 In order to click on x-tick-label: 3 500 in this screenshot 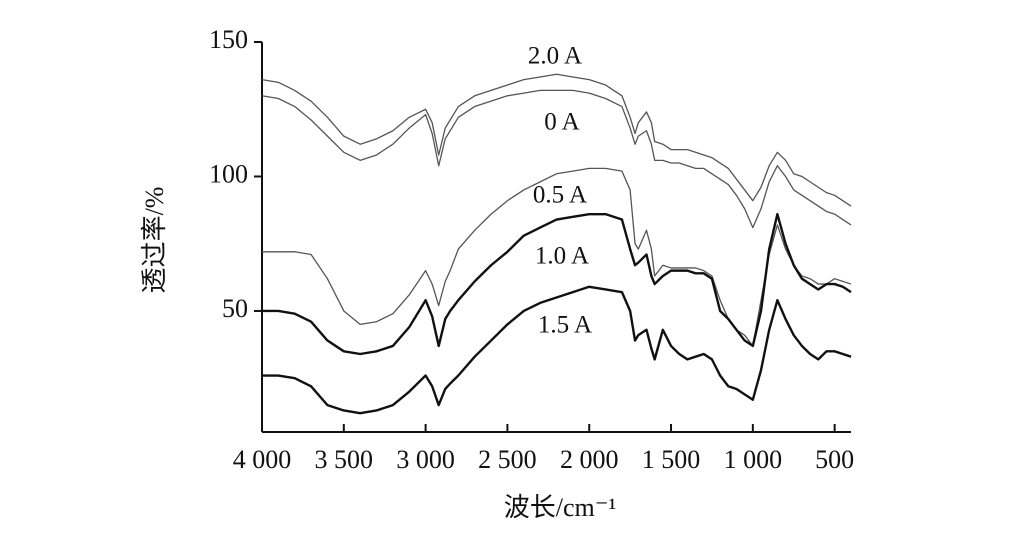, I will do `click(344, 459)`.